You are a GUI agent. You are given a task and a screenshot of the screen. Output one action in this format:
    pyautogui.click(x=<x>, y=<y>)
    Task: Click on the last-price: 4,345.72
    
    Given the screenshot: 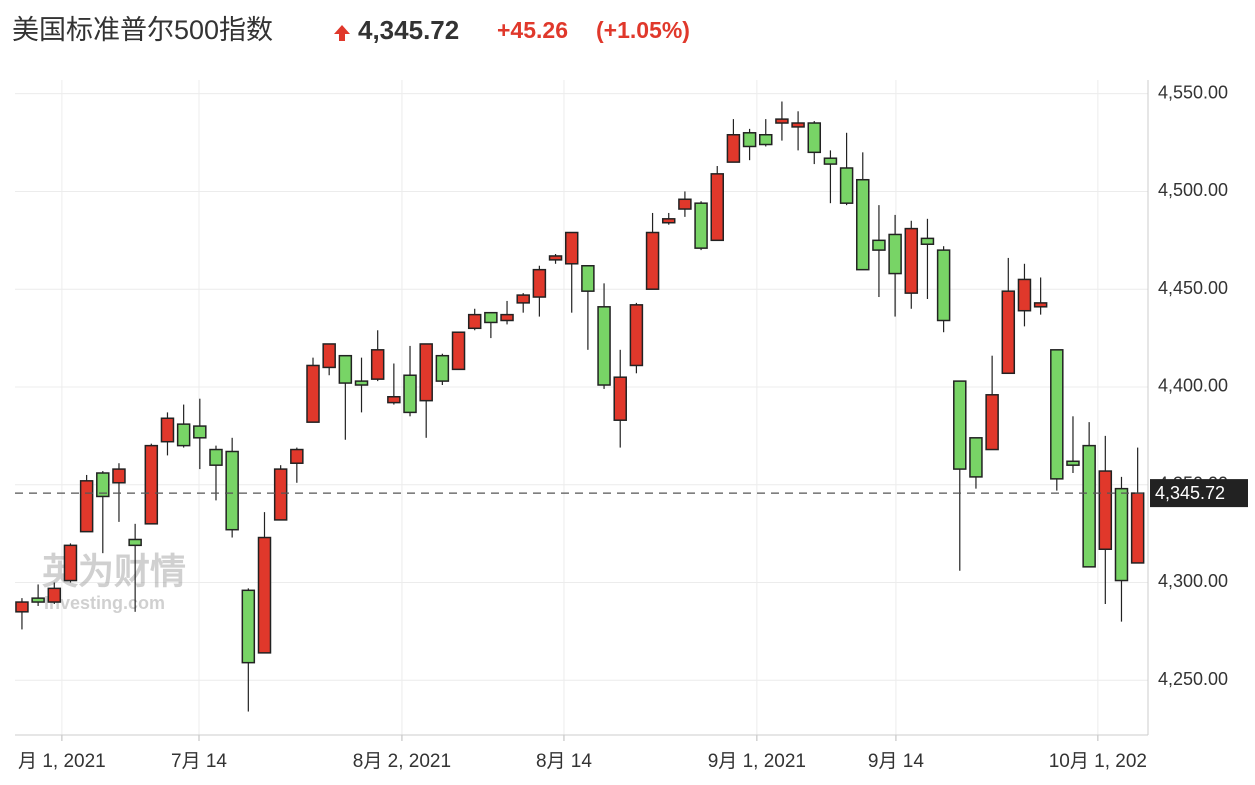 What is the action you would take?
    pyautogui.click(x=408, y=30)
    